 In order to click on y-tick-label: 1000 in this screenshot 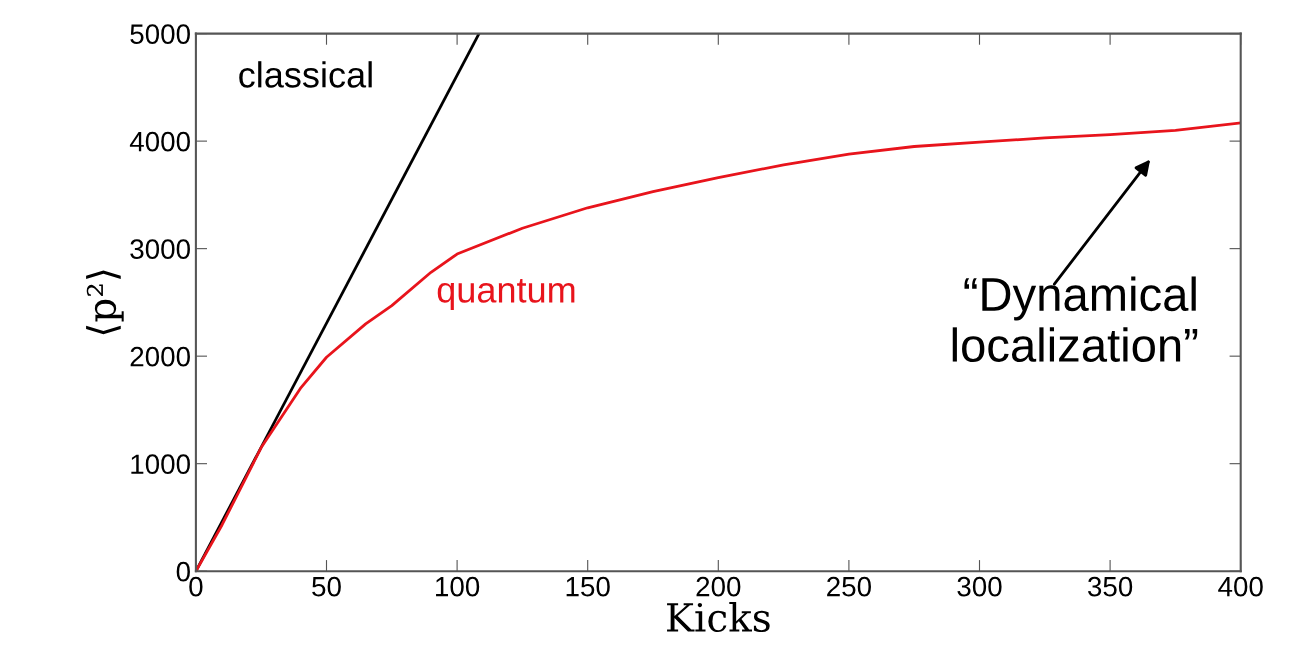, I will do `click(160, 464)`.